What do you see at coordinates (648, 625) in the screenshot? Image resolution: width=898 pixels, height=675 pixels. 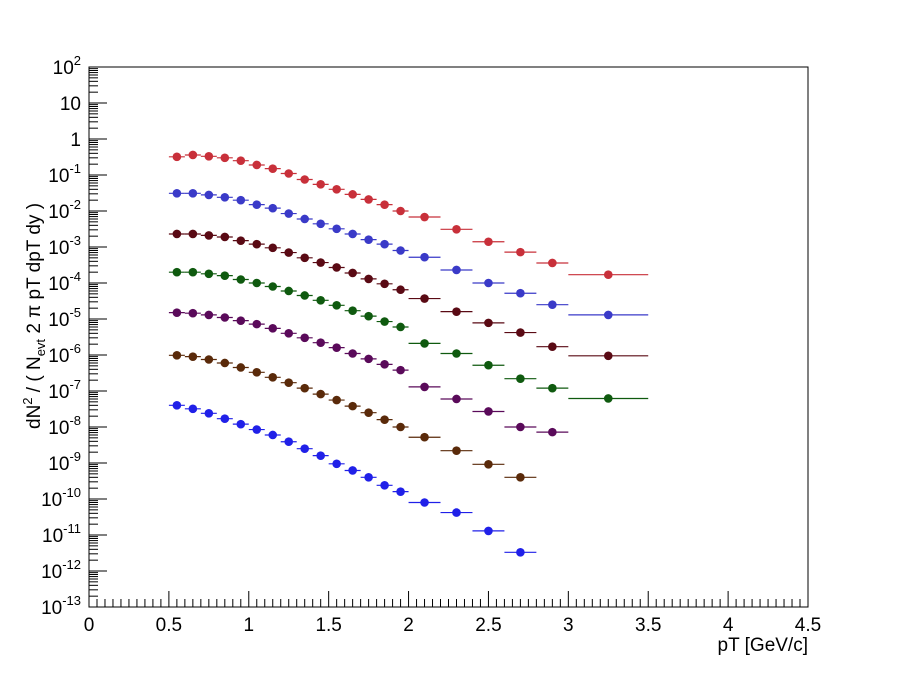 I see `x-tick-label: 3.5` at bounding box center [648, 625].